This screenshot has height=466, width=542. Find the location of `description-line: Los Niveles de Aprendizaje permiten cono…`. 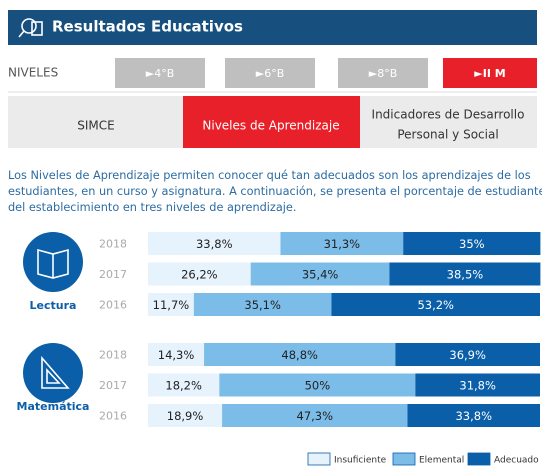

description-line: Los Niveles de Aprendizaje permiten cono… is located at coordinates (269, 175).